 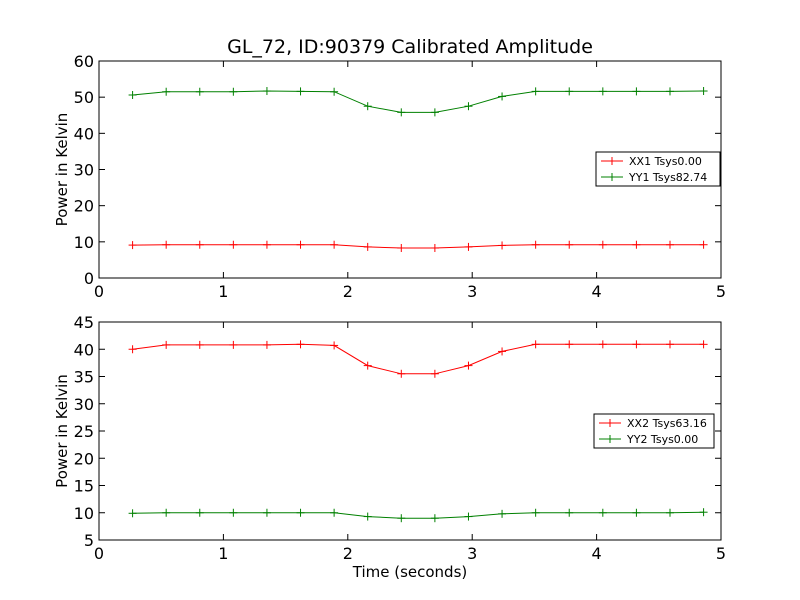 What do you see at coordinates (84, 61) in the screenshot?
I see `y-tick-label: 60` at bounding box center [84, 61].